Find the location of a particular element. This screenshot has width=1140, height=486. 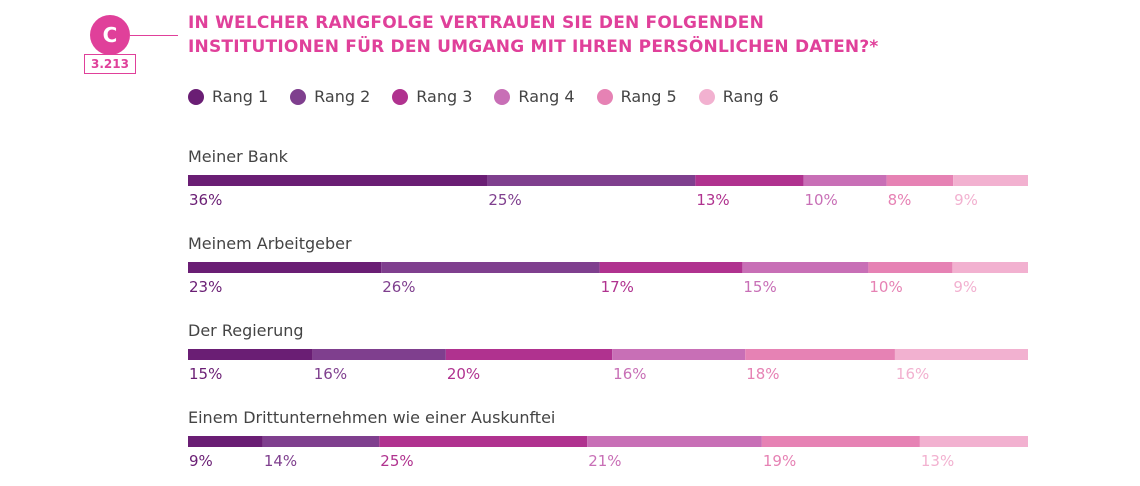

legend-label: Rang 5 is located at coordinates (648, 96).